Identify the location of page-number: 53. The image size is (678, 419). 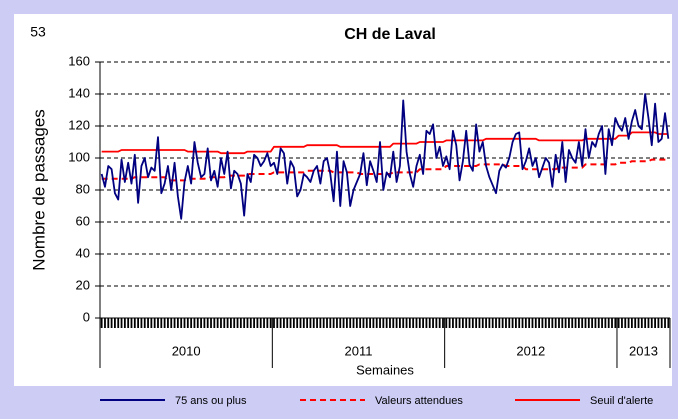
(38, 32).